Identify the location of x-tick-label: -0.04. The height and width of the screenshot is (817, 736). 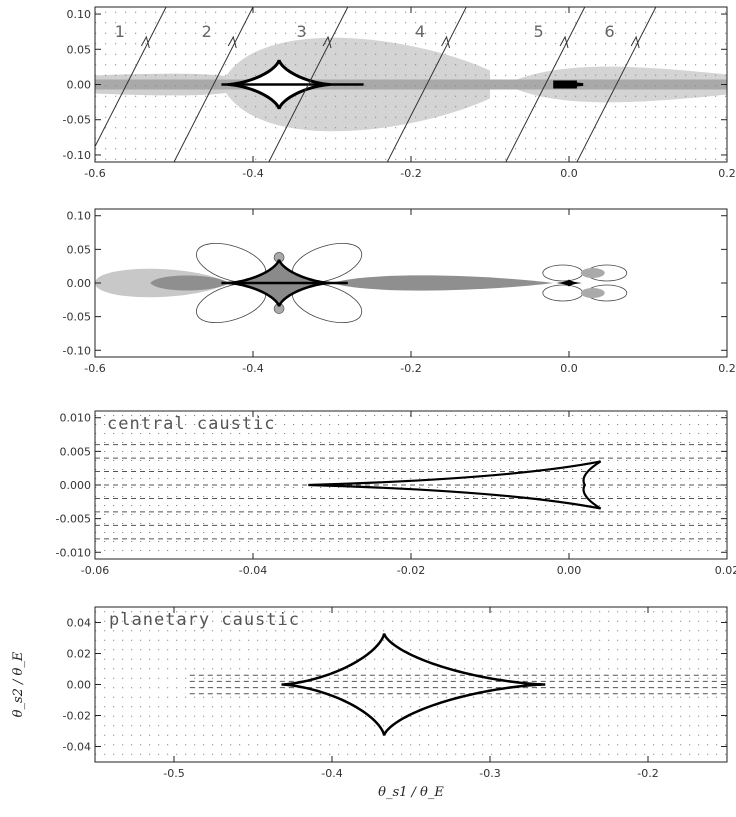
(253, 570).